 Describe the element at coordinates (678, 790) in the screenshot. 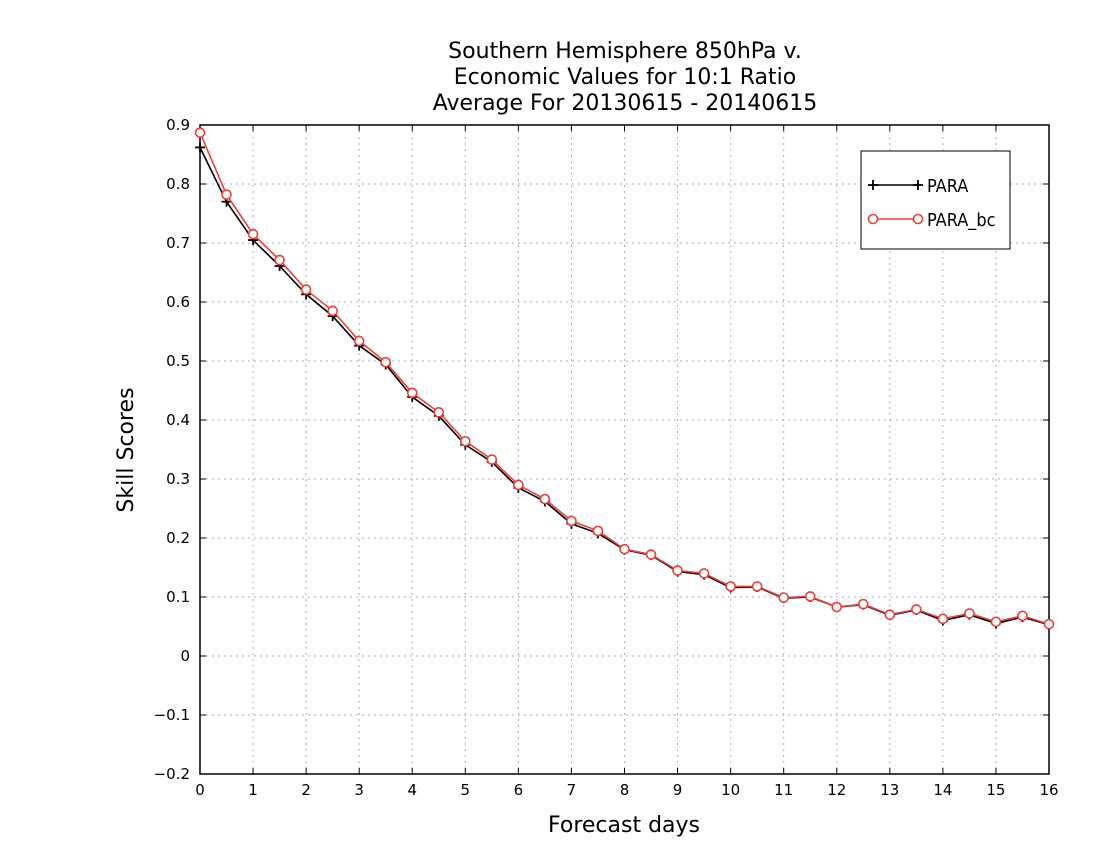

I see `x-tick-label: 9` at that location.